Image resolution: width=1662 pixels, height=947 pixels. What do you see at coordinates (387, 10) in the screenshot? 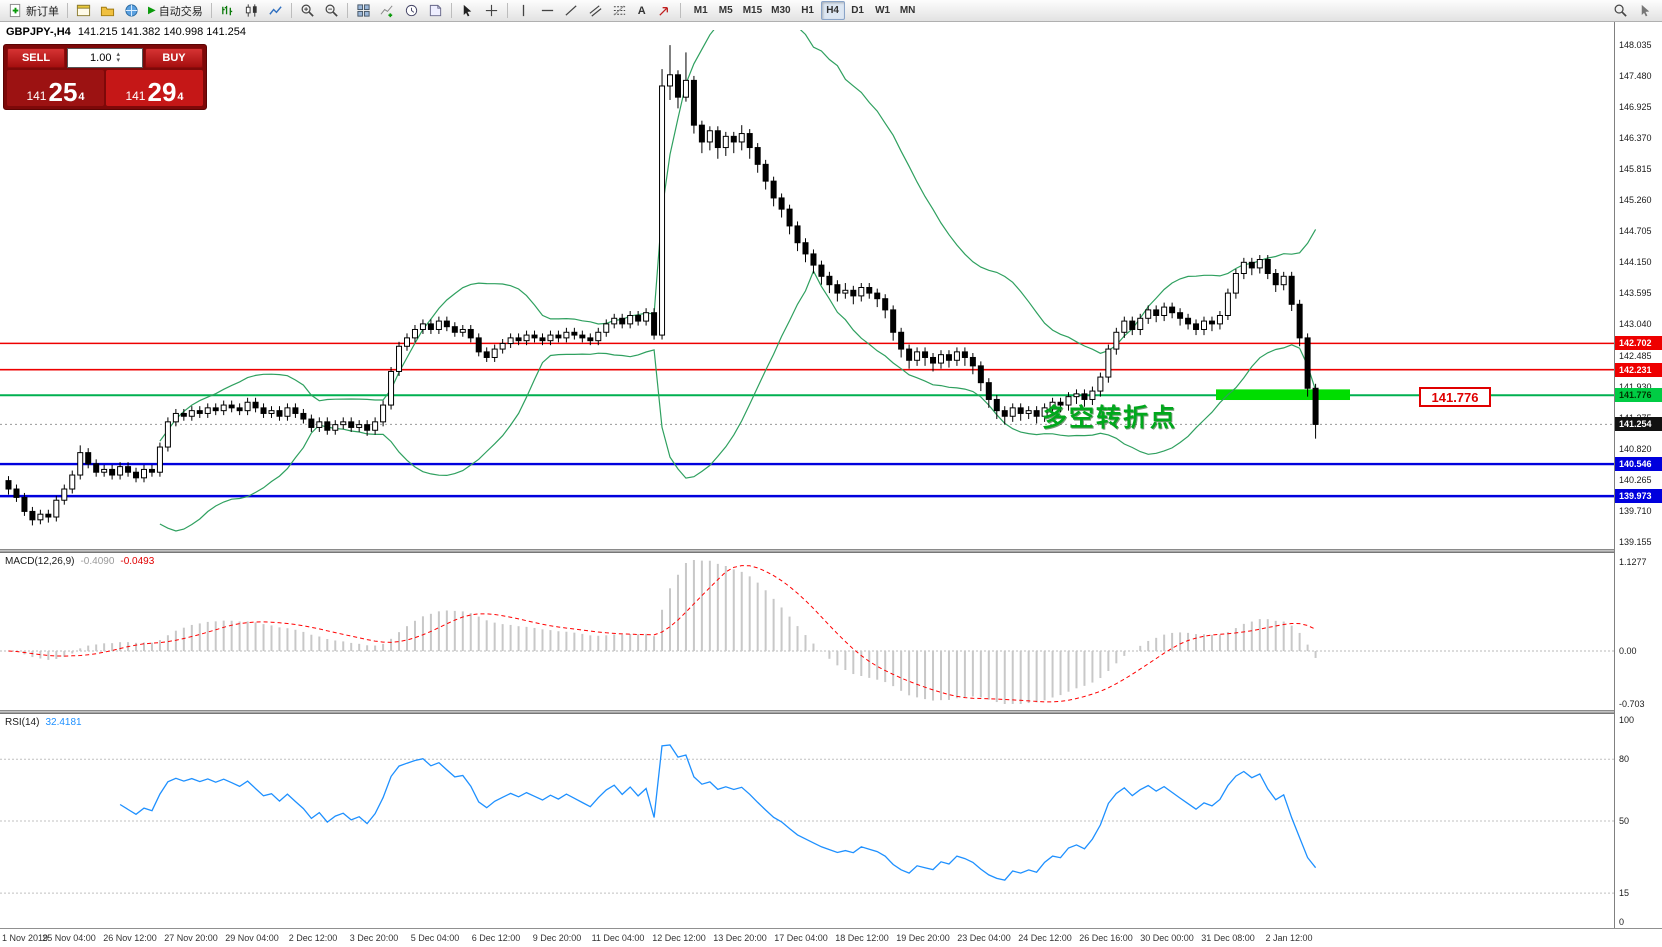
I see `indicators-button` at bounding box center [387, 10].